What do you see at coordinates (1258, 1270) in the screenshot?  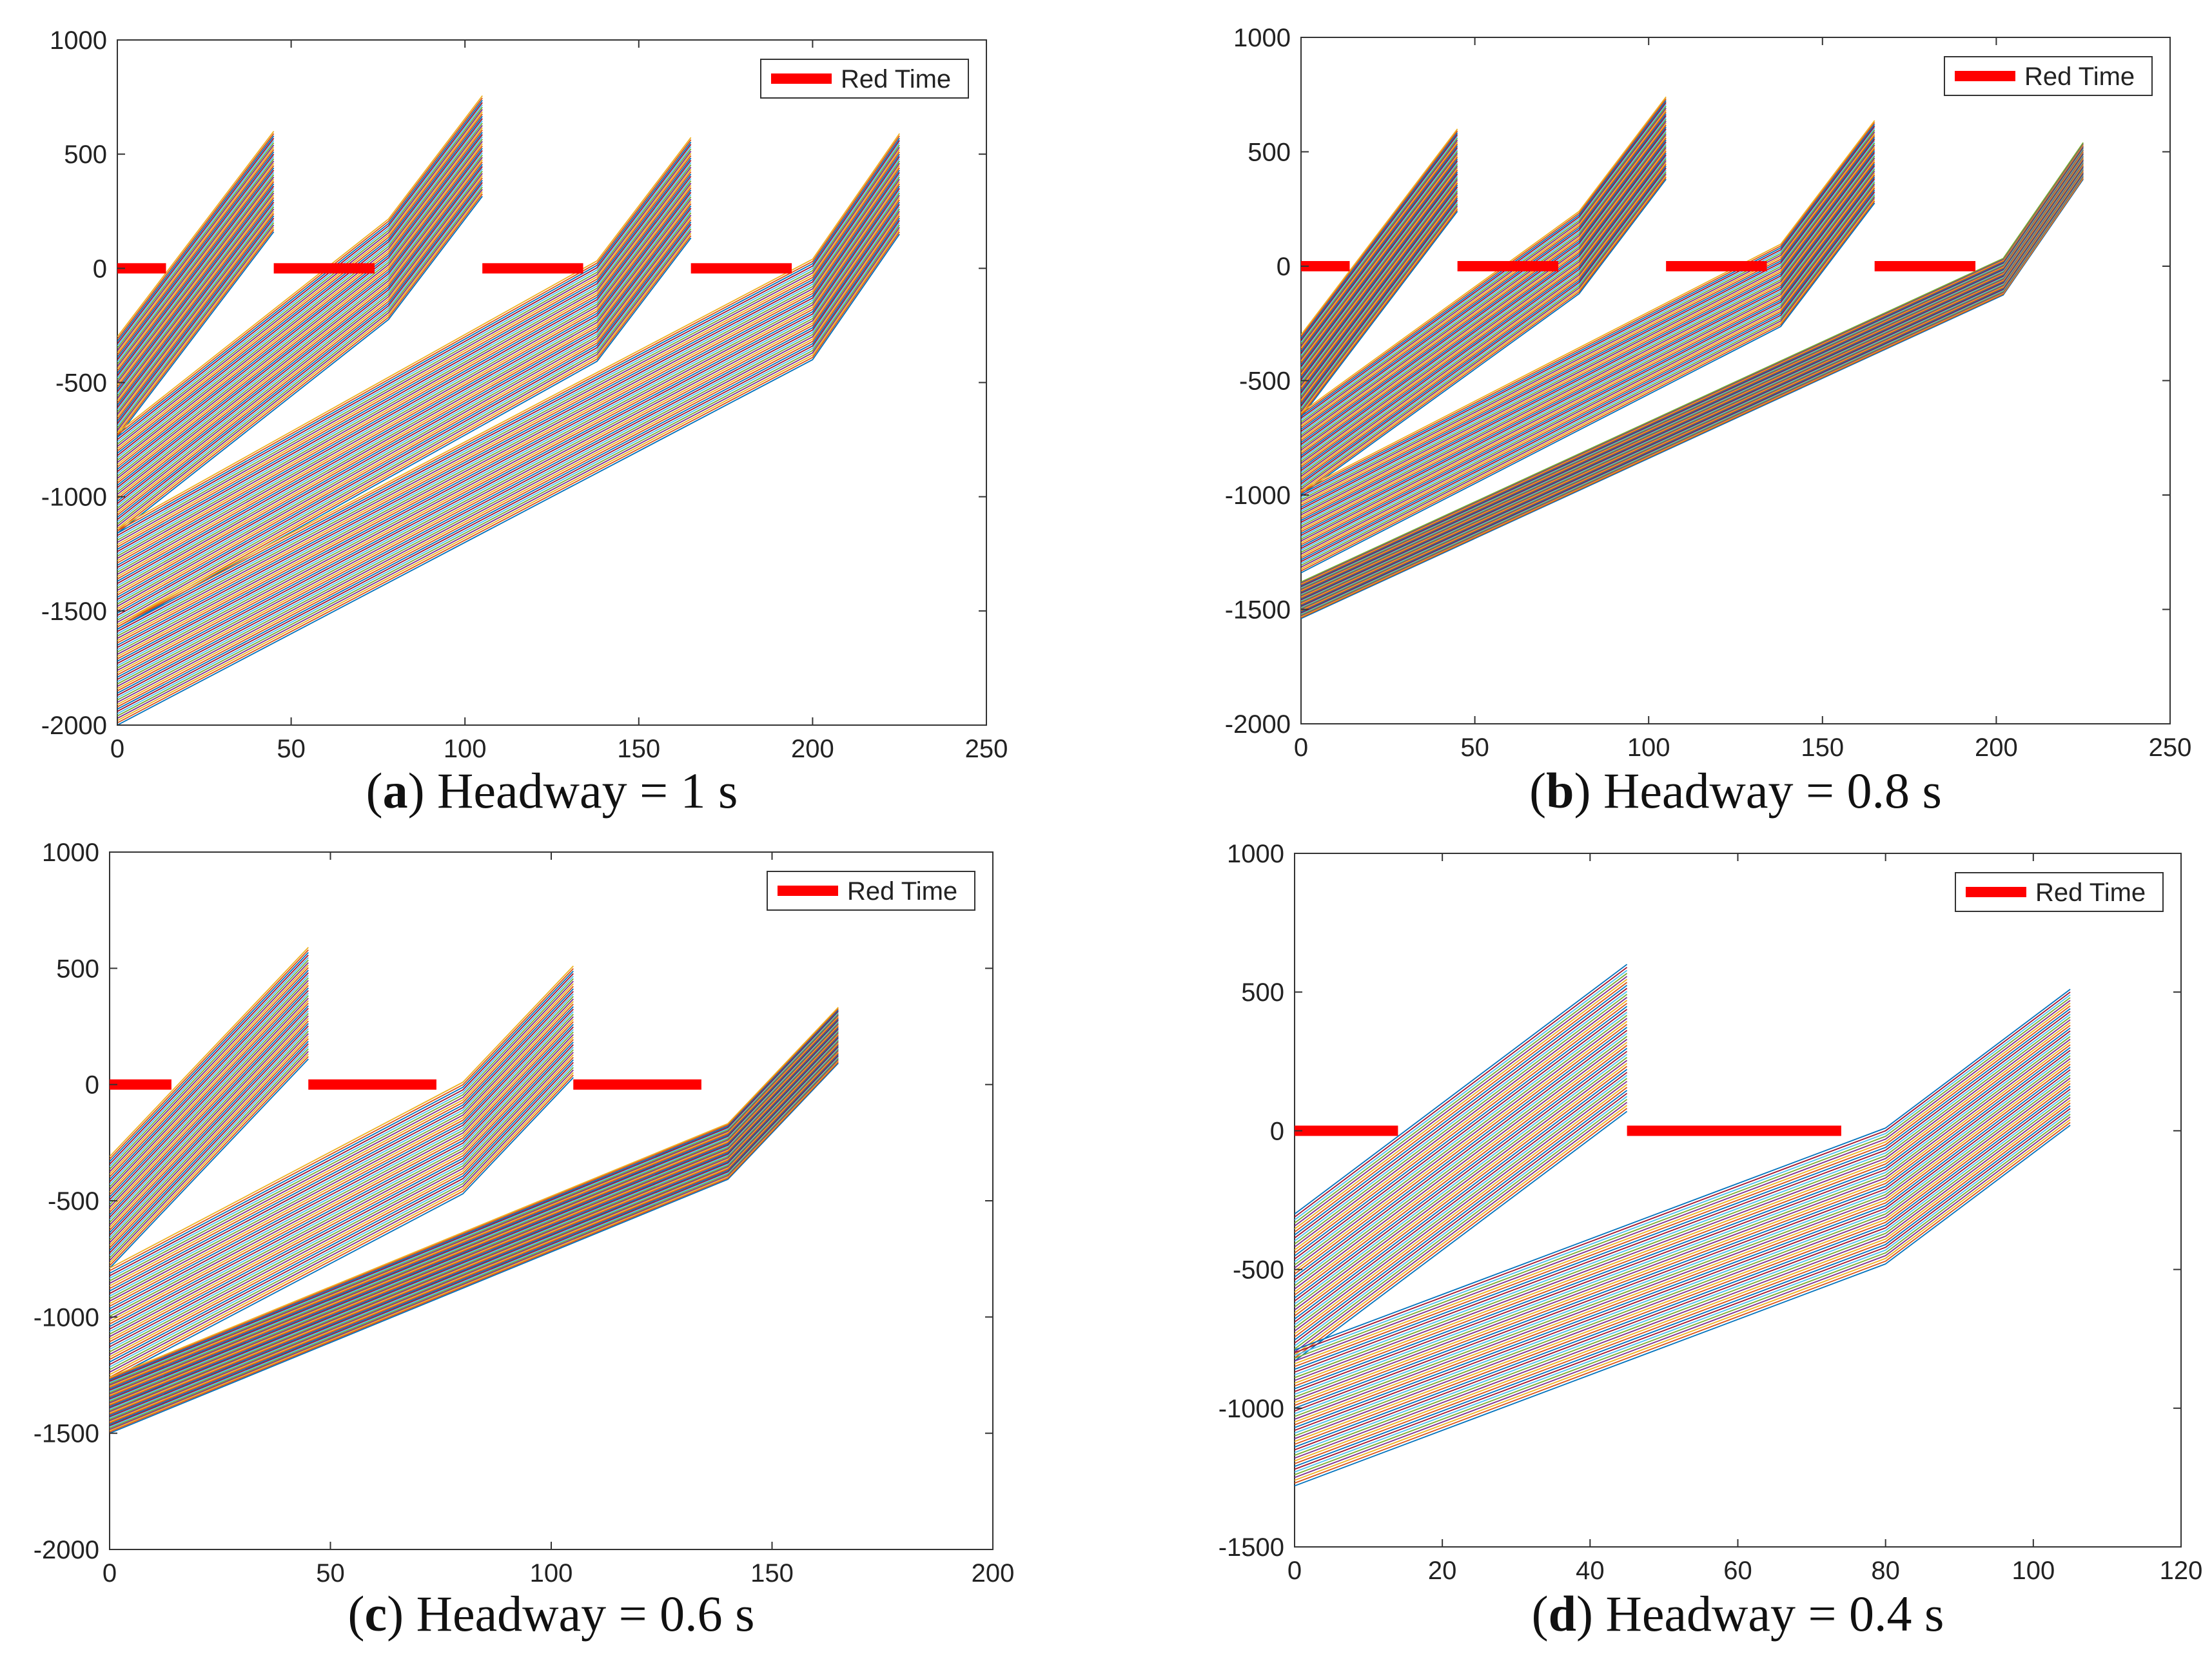 I see `y-tick-label: -500` at bounding box center [1258, 1270].